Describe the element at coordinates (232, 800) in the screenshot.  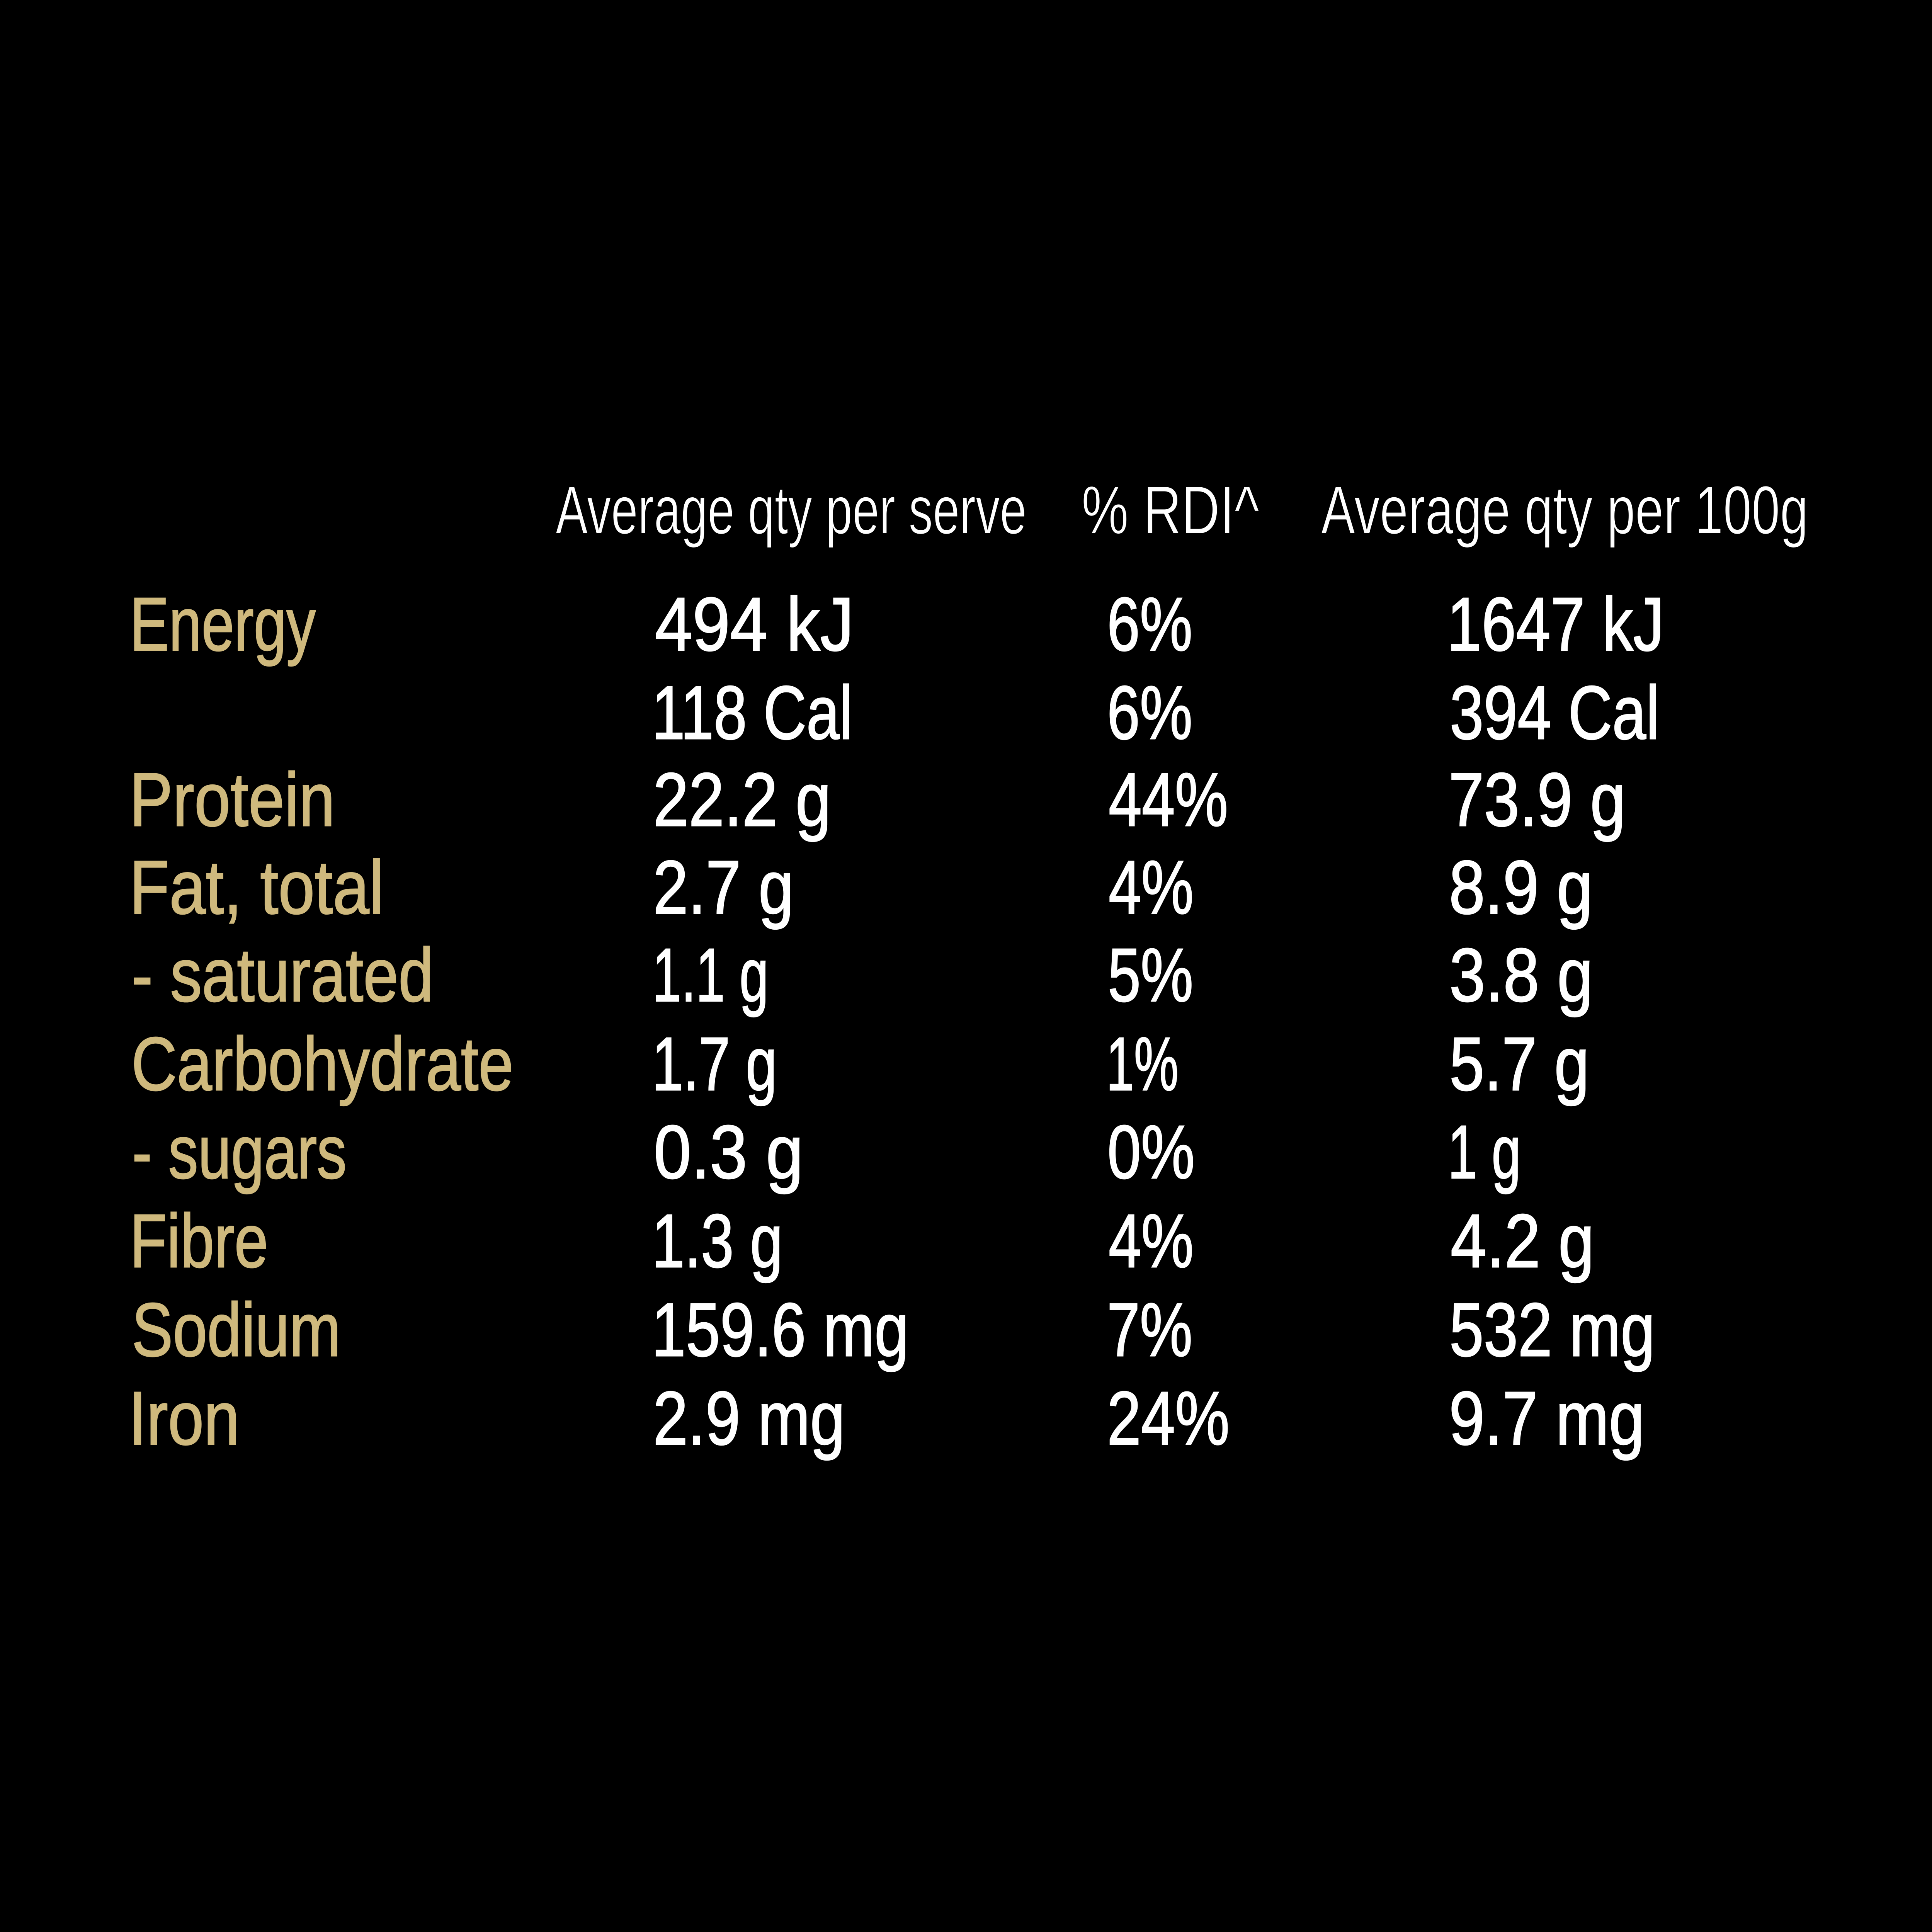
I see `svg-text: Protein` at that location.